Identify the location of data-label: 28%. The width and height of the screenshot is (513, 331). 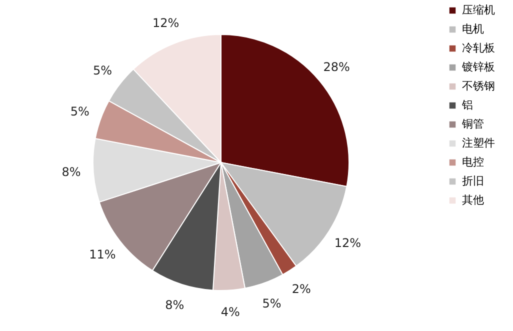
(336, 67).